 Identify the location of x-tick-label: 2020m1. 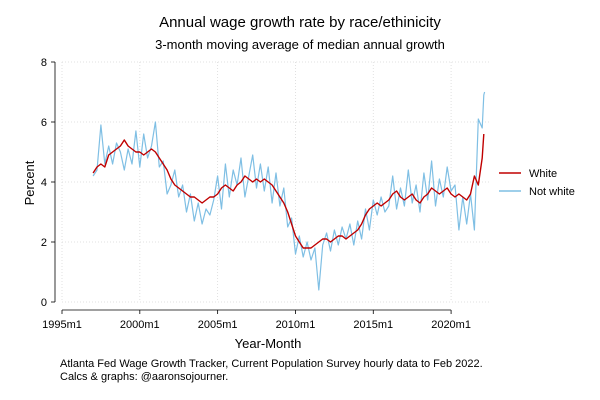
(451, 325).